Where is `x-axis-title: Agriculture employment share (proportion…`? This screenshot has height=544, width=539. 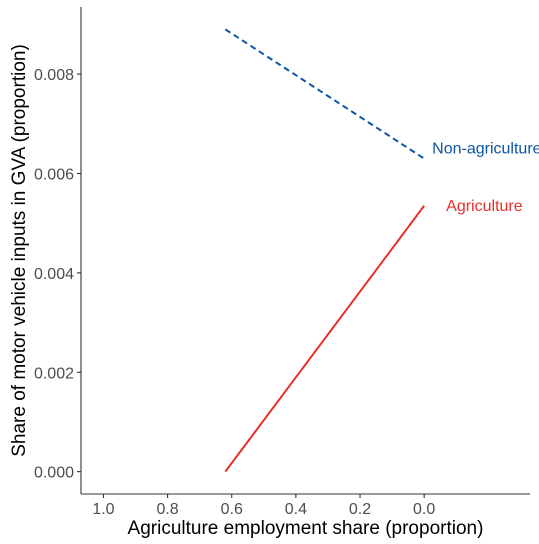
x-axis-title: Agriculture employment share (proportion… is located at coordinates (306, 528).